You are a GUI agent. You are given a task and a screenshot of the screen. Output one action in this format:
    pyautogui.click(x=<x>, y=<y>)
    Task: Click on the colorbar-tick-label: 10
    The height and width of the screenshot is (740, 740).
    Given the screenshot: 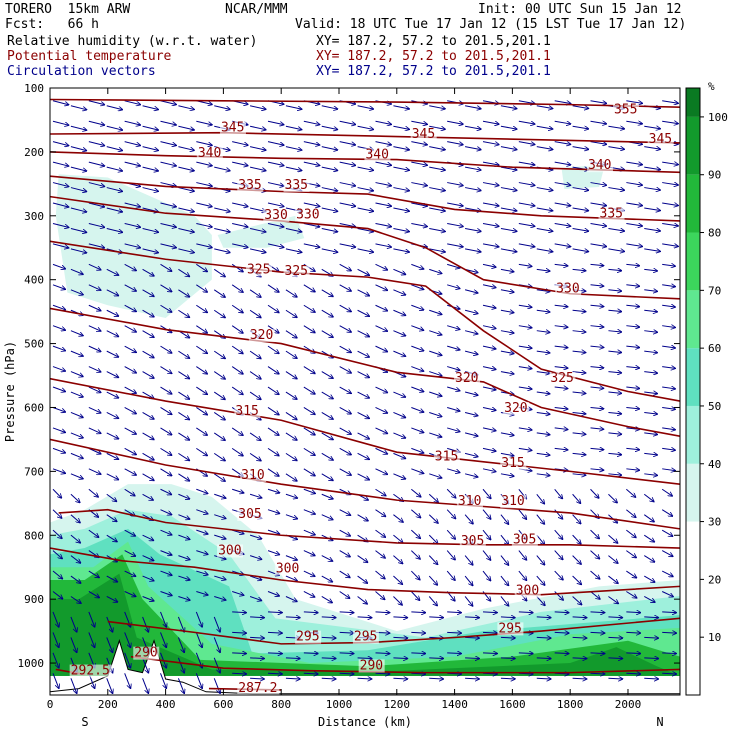 What is the action you would take?
    pyautogui.click(x=714, y=637)
    